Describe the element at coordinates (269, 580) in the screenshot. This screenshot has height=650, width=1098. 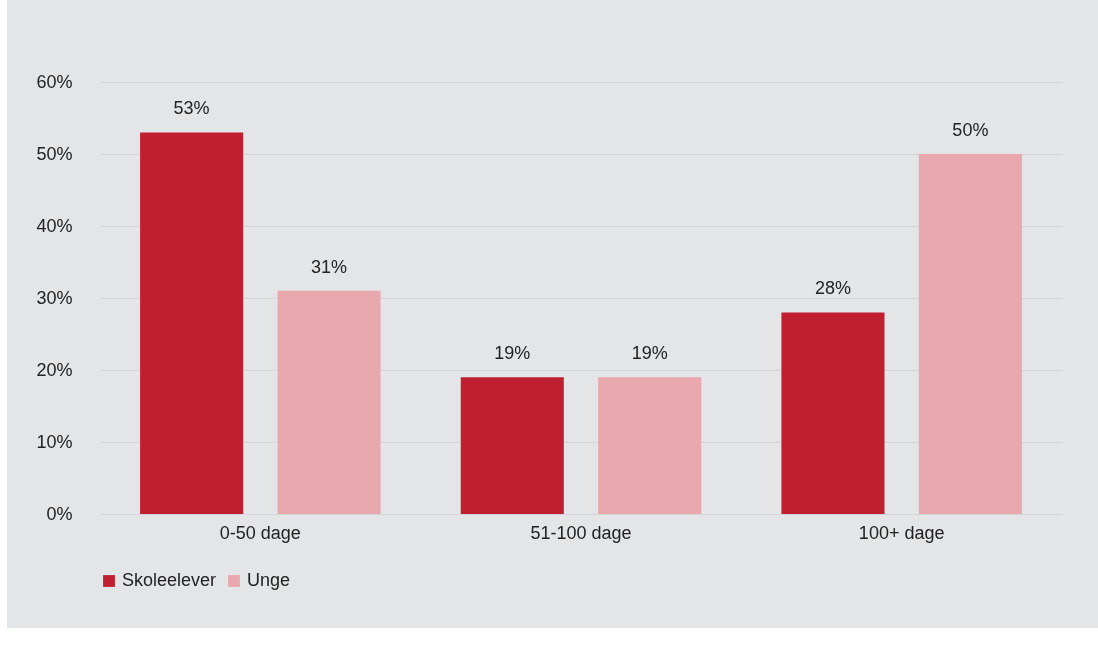
I see `legend-label: Unge` at that location.